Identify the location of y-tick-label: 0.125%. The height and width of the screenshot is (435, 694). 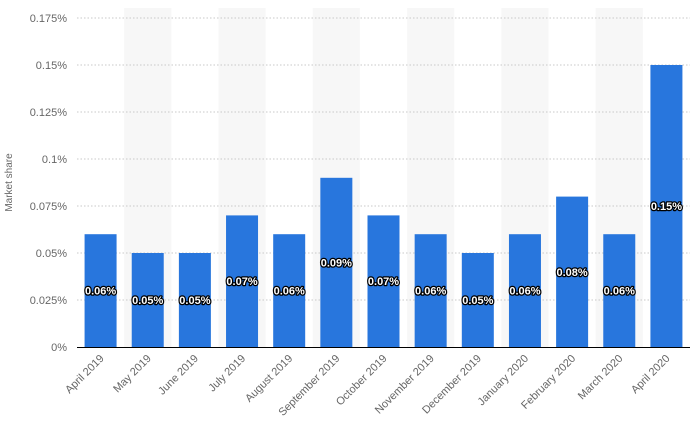
(49, 113).